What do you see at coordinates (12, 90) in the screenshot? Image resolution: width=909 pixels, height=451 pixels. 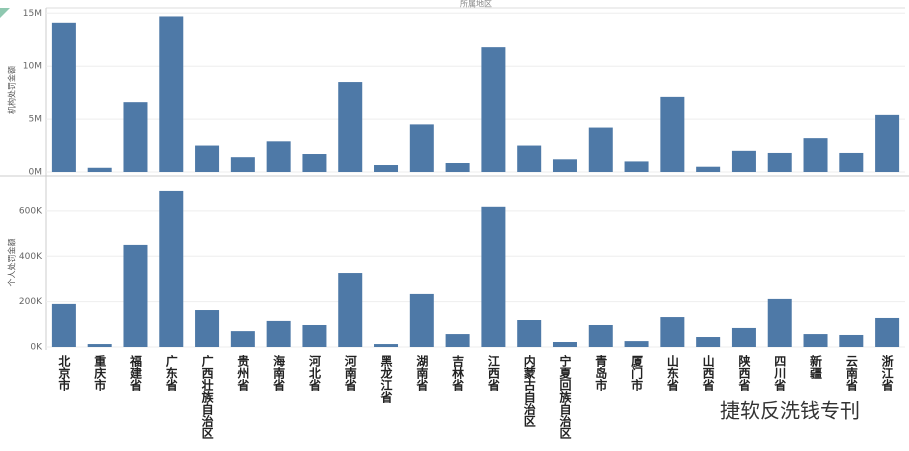 I see `y-axis-label: 机构处罚金额` at bounding box center [12, 90].